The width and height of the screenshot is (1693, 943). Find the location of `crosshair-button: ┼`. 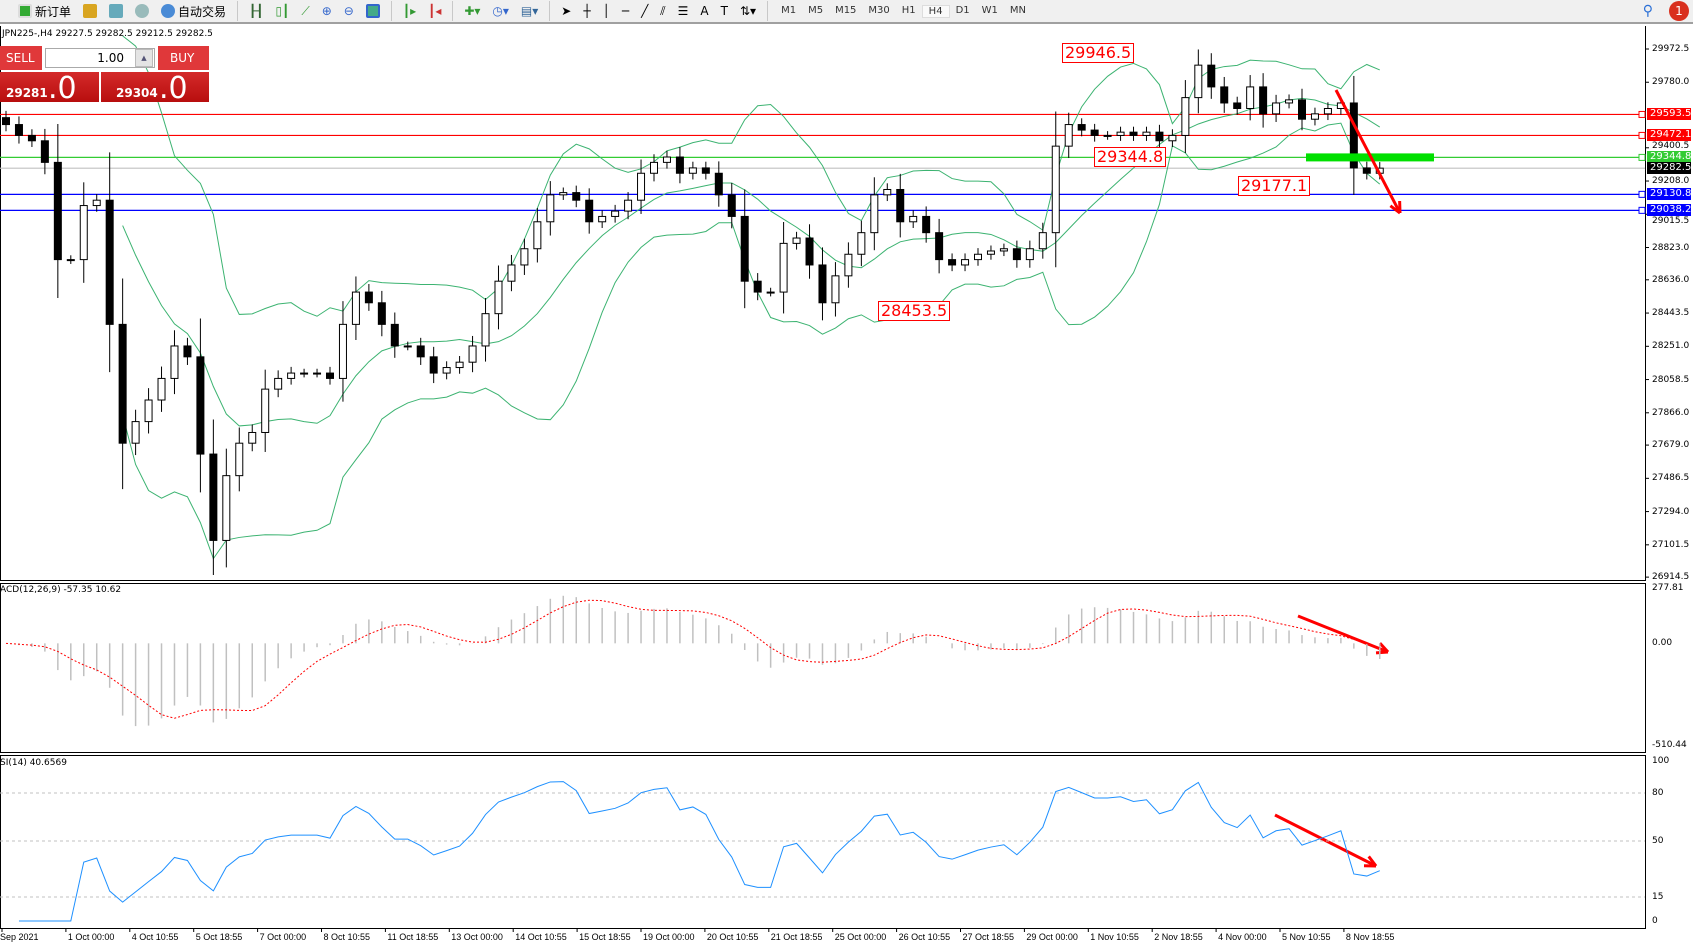

crosshair-button: ┼ is located at coordinates (586, 11).